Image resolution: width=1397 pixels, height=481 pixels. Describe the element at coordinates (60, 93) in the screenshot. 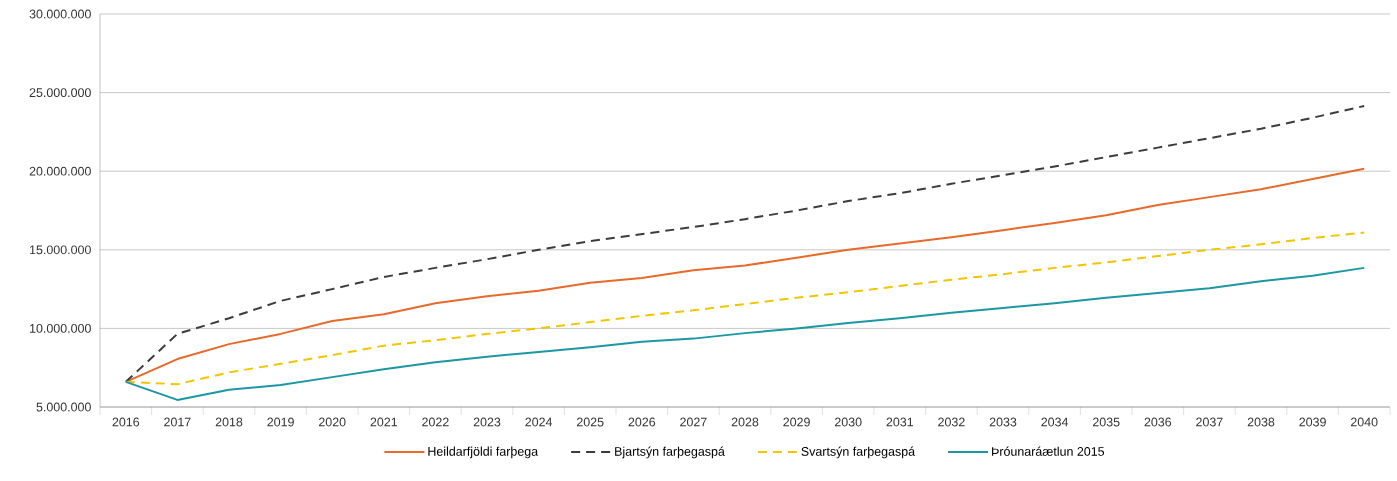

I see `y-tick-label: 25.000.000` at that location.